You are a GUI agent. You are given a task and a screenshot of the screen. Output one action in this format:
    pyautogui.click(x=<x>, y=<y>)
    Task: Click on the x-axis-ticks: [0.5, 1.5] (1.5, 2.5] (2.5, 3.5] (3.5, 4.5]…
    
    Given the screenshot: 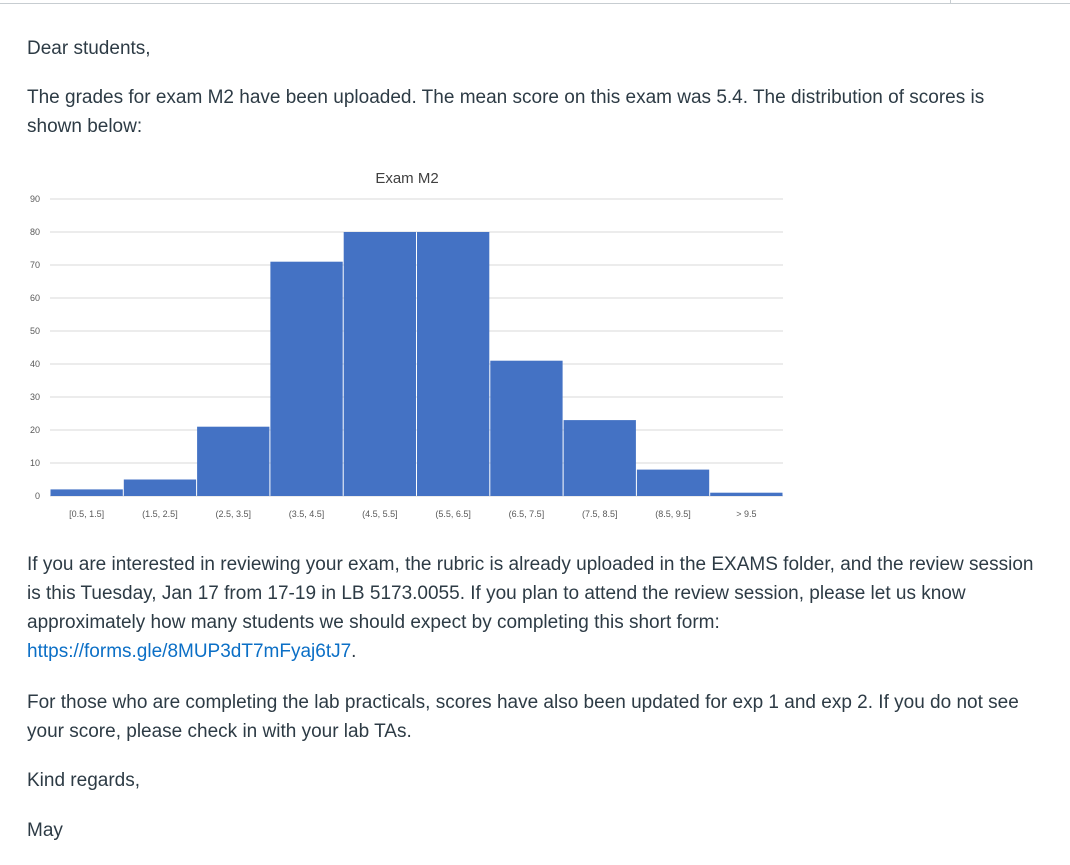 What is the action you would take?
    pyautogui.click(x=412, y=514)
    